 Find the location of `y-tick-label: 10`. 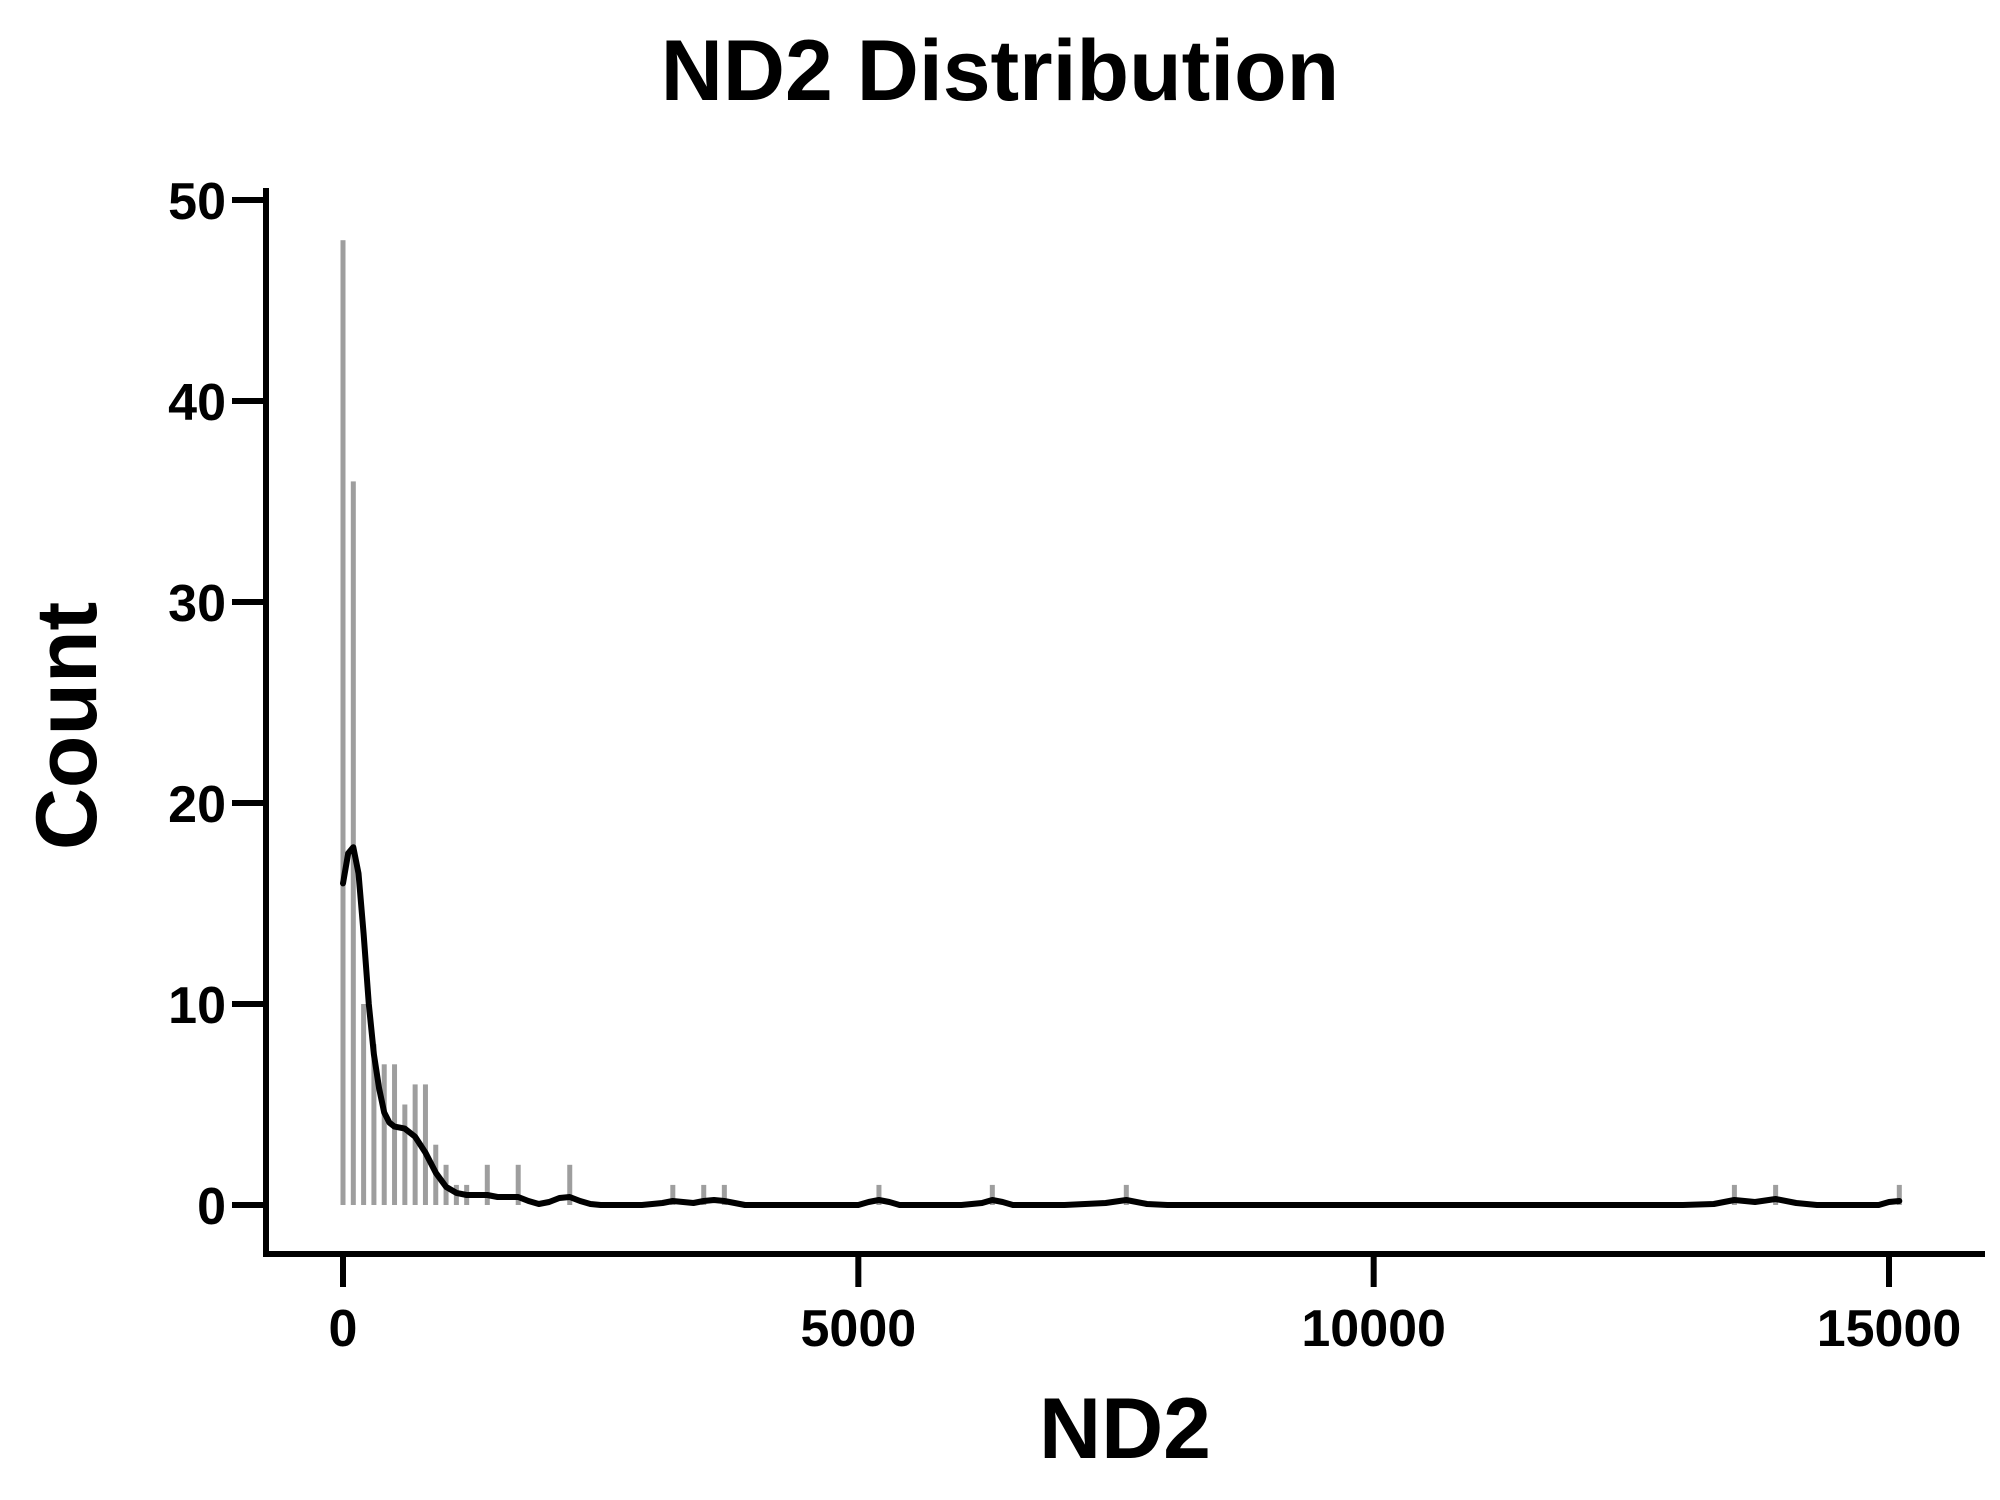

y-tick-label: 10 is located at coordinates (197, 1006).